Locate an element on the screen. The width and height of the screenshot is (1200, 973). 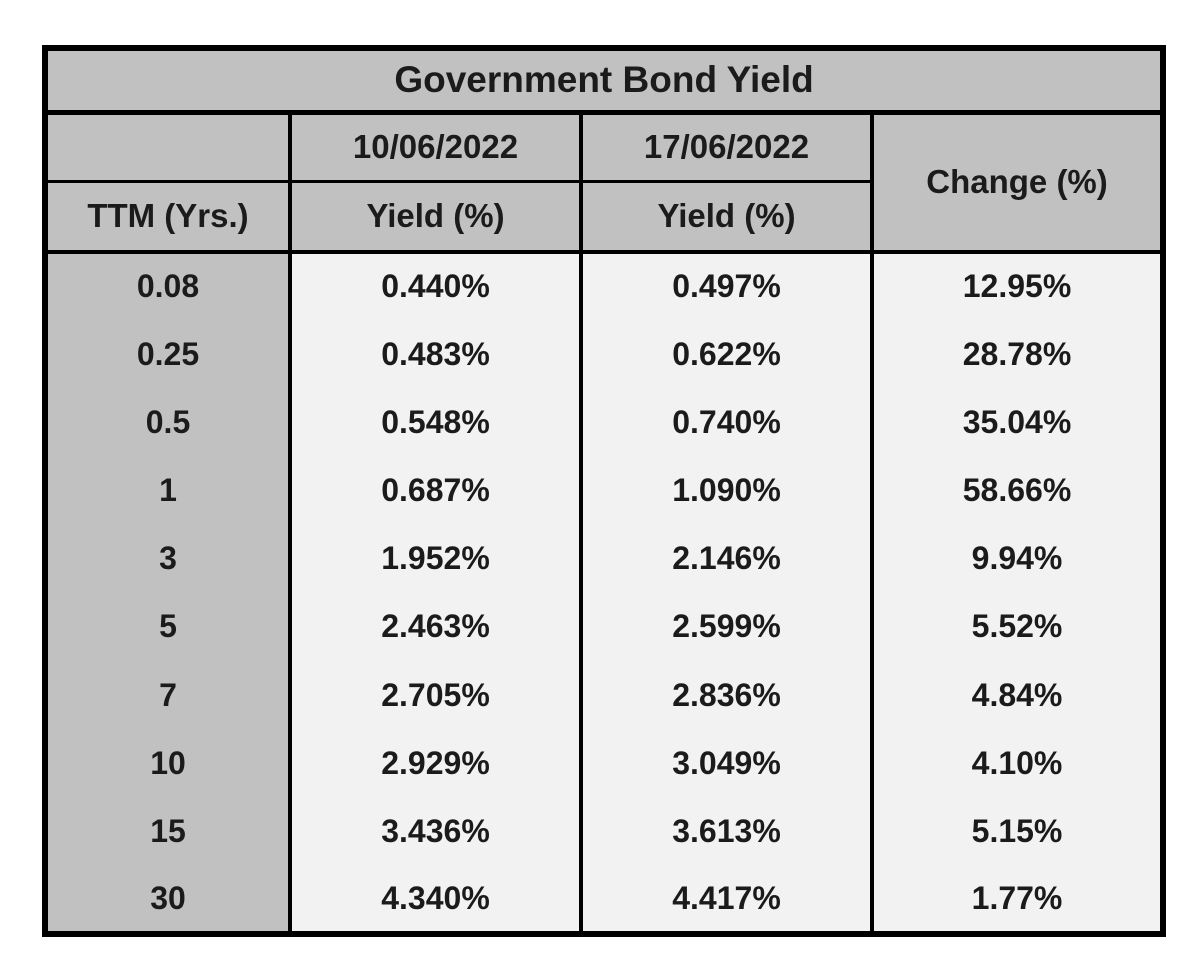
yield1-cell: 0.440% is located at coordinates (434, 285).